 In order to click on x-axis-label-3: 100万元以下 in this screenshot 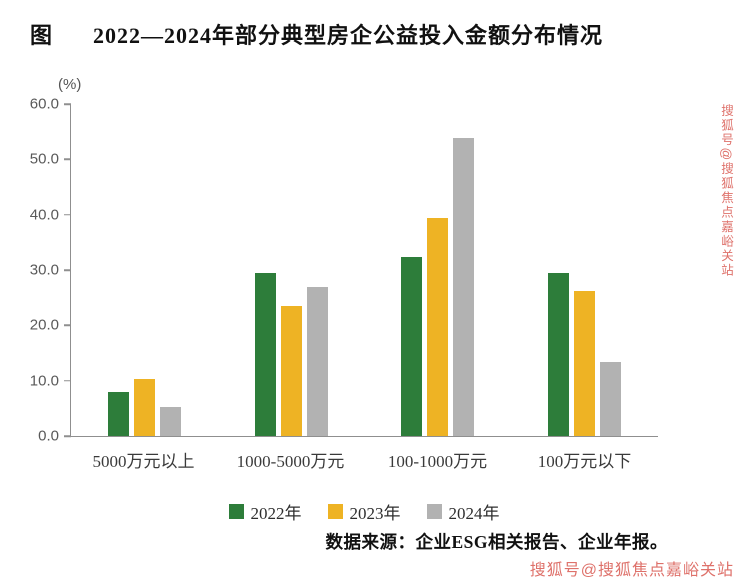, I will do `click(584, 461)`.